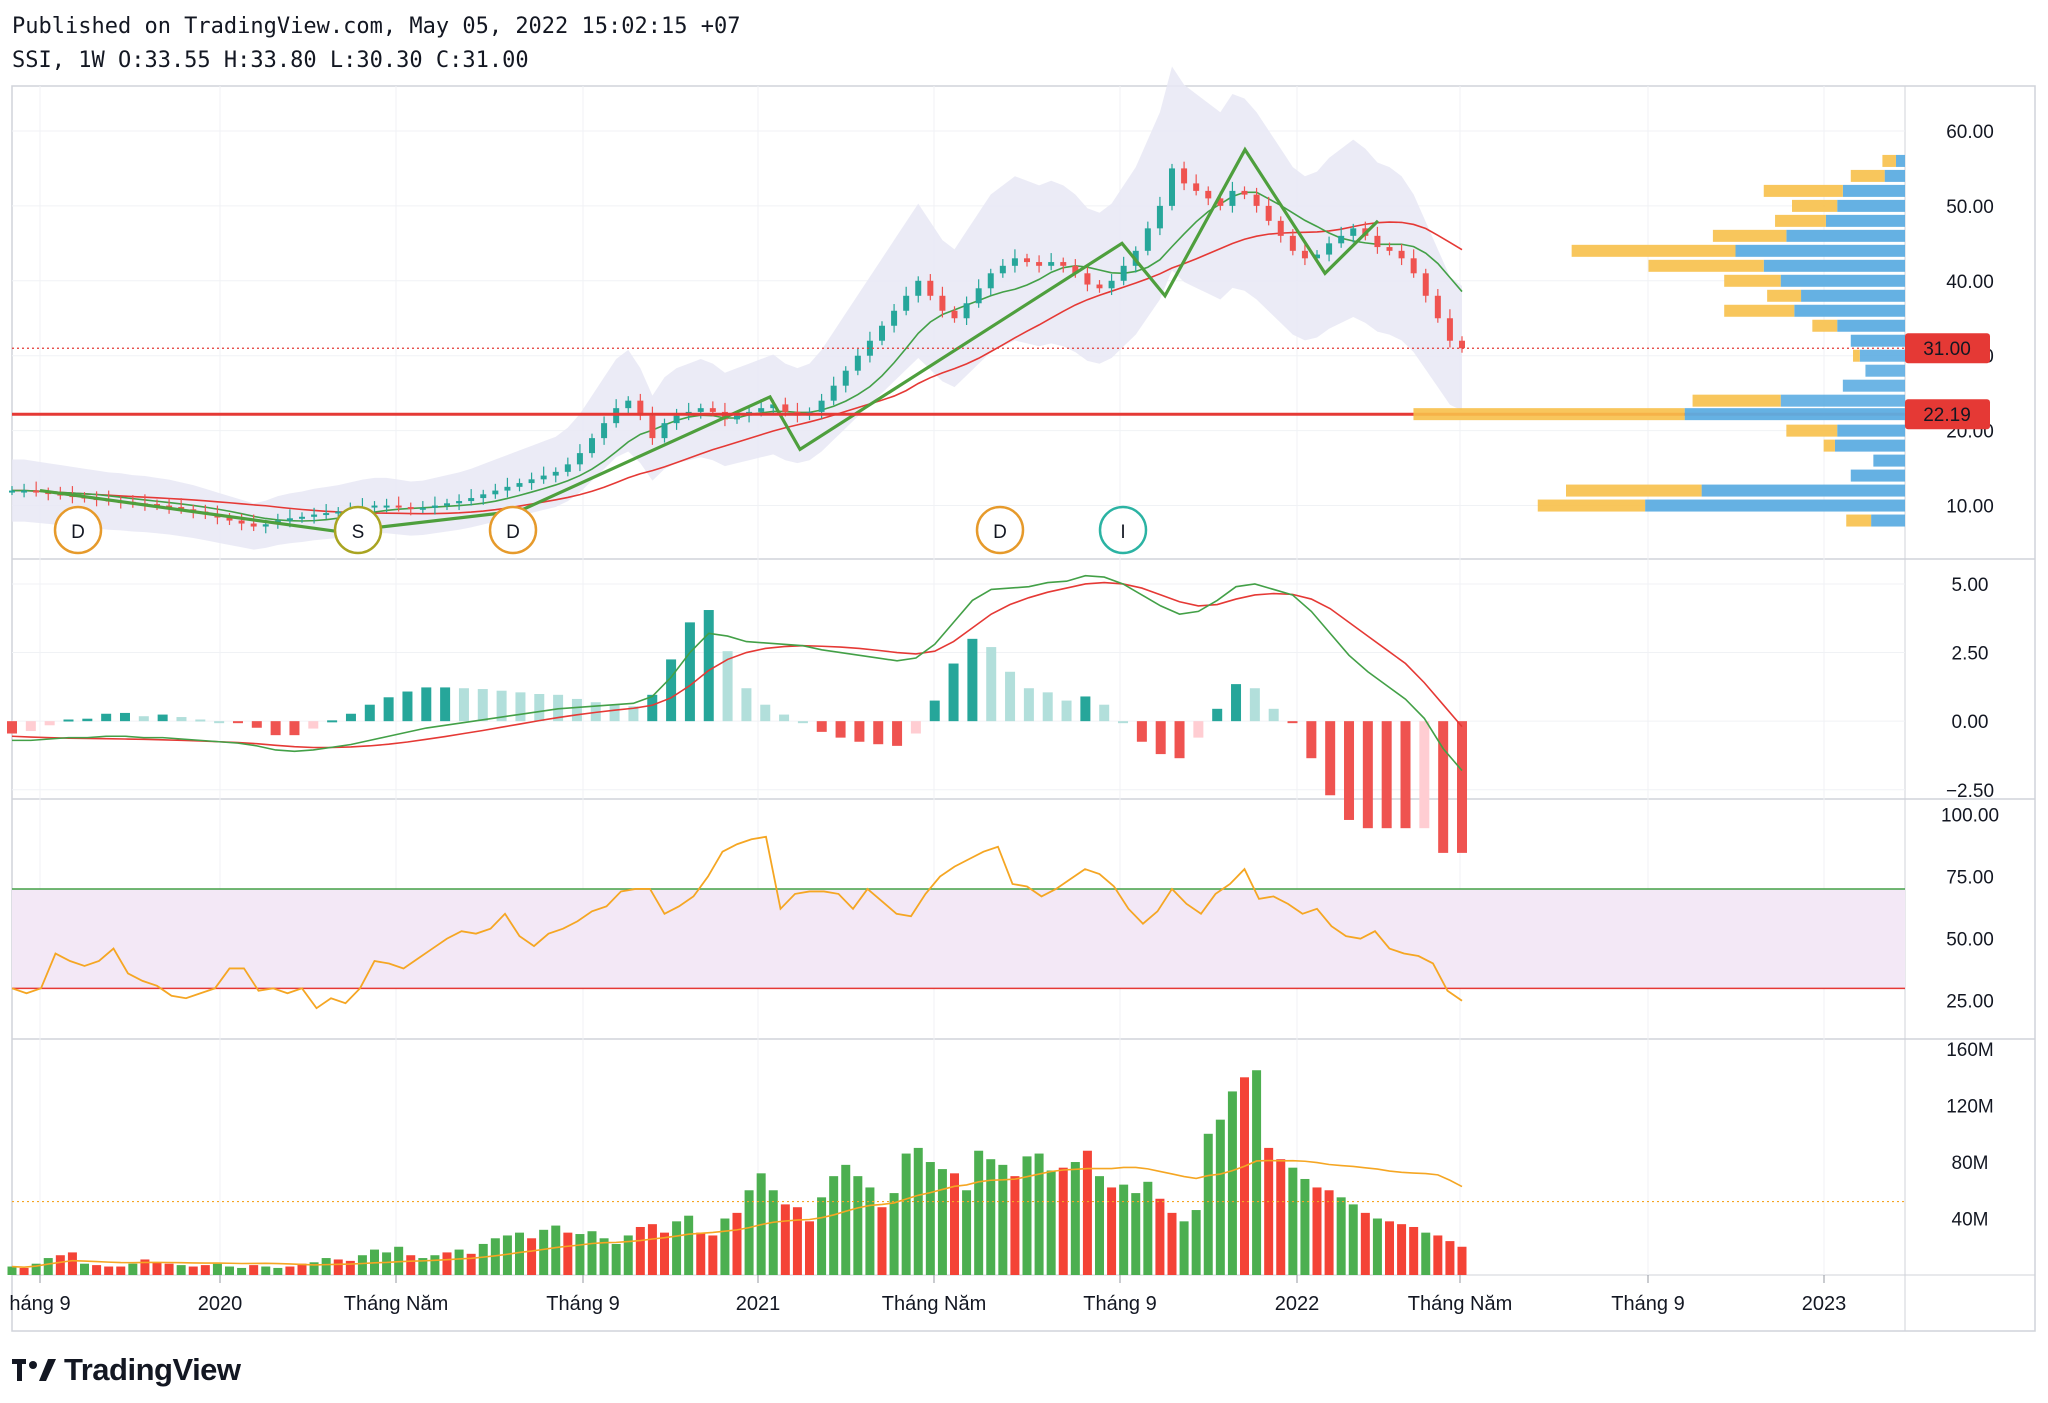 This screenshot has height=1403, width=2048. Describe the element at coordinates (1970, 940) in the screenshot. I see `rsi-tick-label: 50.00` at that location.